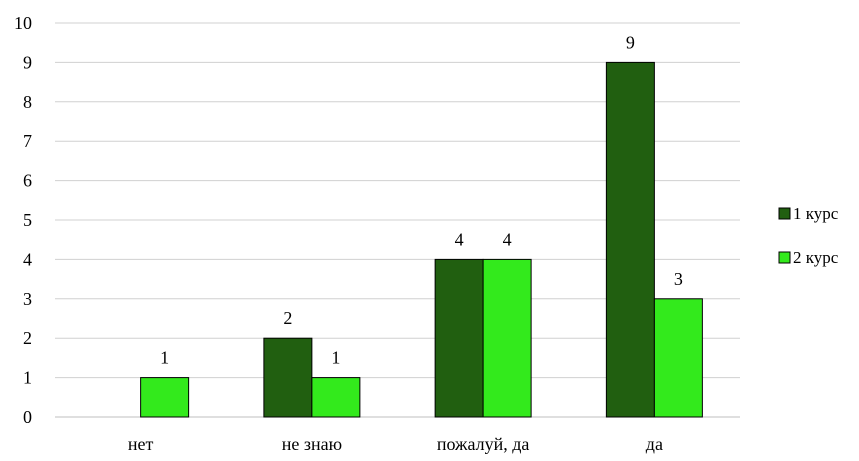 The width and height of the screenshot is (859, 461). I want to click on y-tick-label: 2, so click(27, 338).